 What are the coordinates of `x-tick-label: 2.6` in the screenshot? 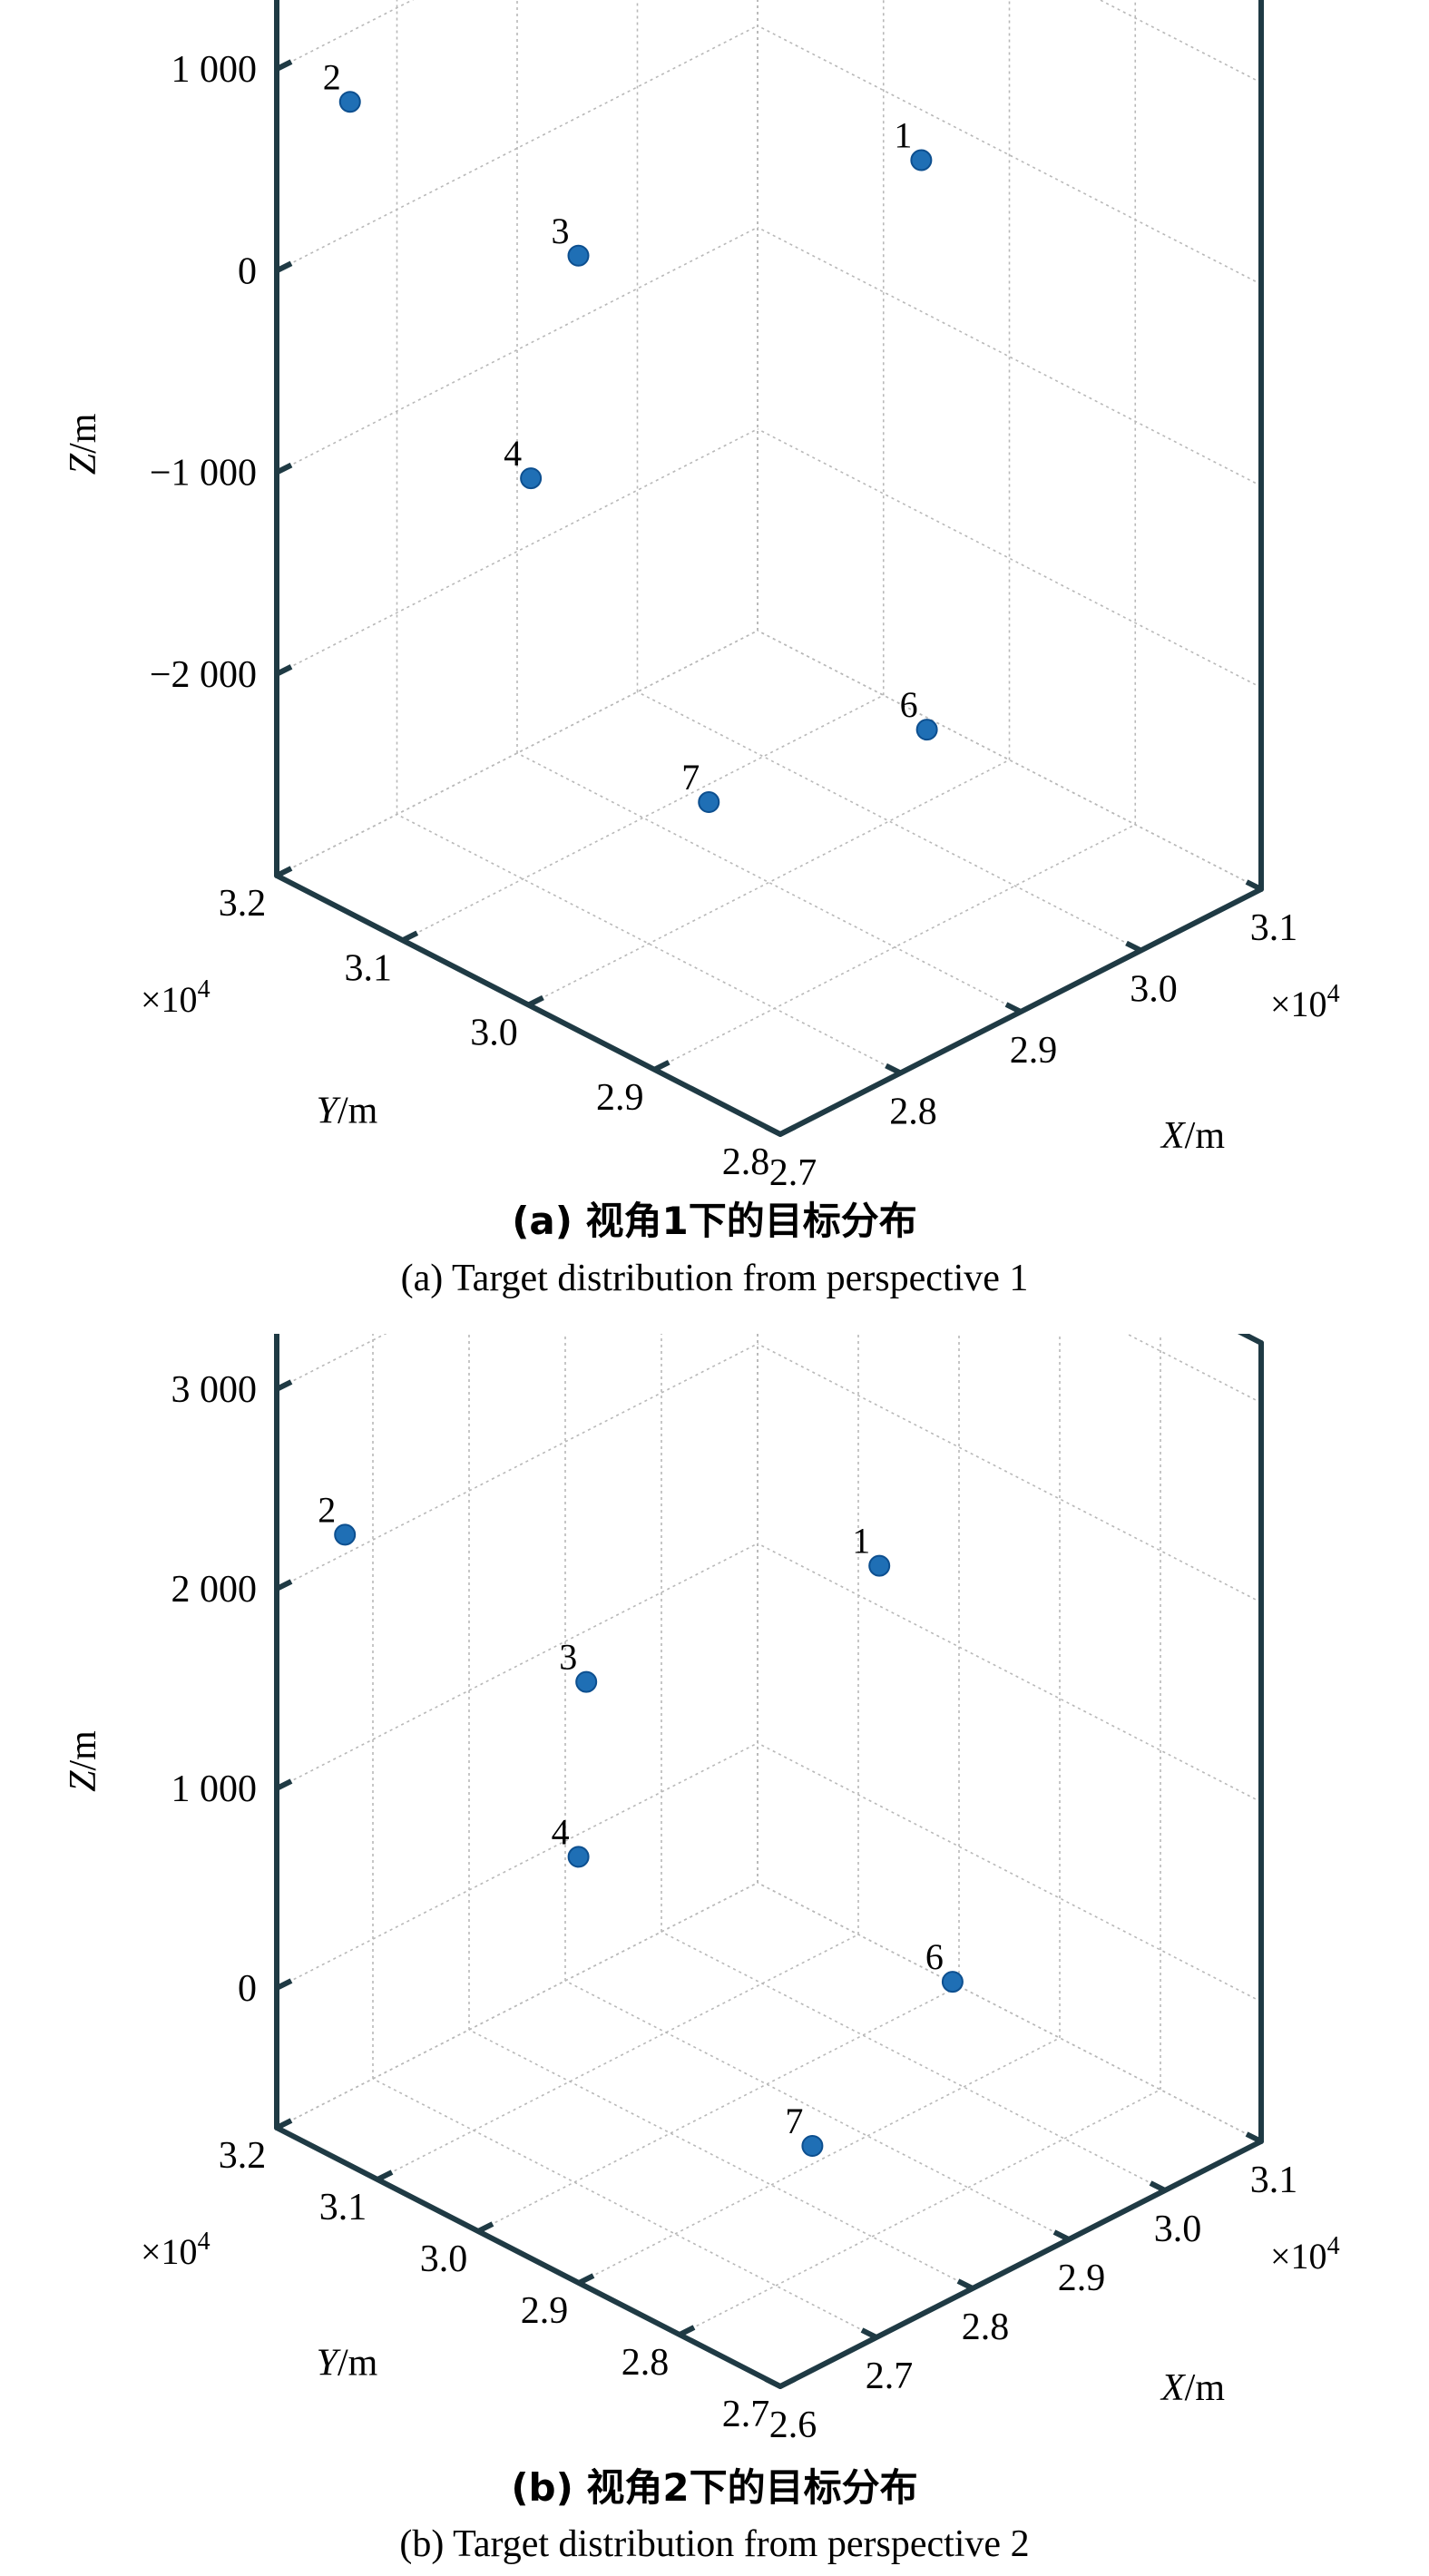 It's located at (793, 2425).